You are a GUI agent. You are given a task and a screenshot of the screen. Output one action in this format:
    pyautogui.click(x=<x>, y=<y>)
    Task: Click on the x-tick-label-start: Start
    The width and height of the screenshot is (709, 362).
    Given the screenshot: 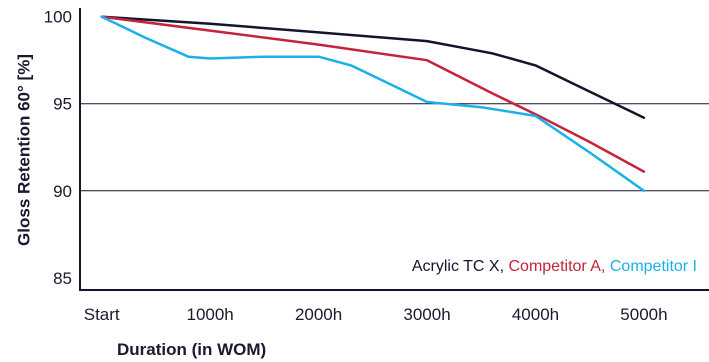 What is the action you would take?
    pyautogui.click(x=102, y=314)
    